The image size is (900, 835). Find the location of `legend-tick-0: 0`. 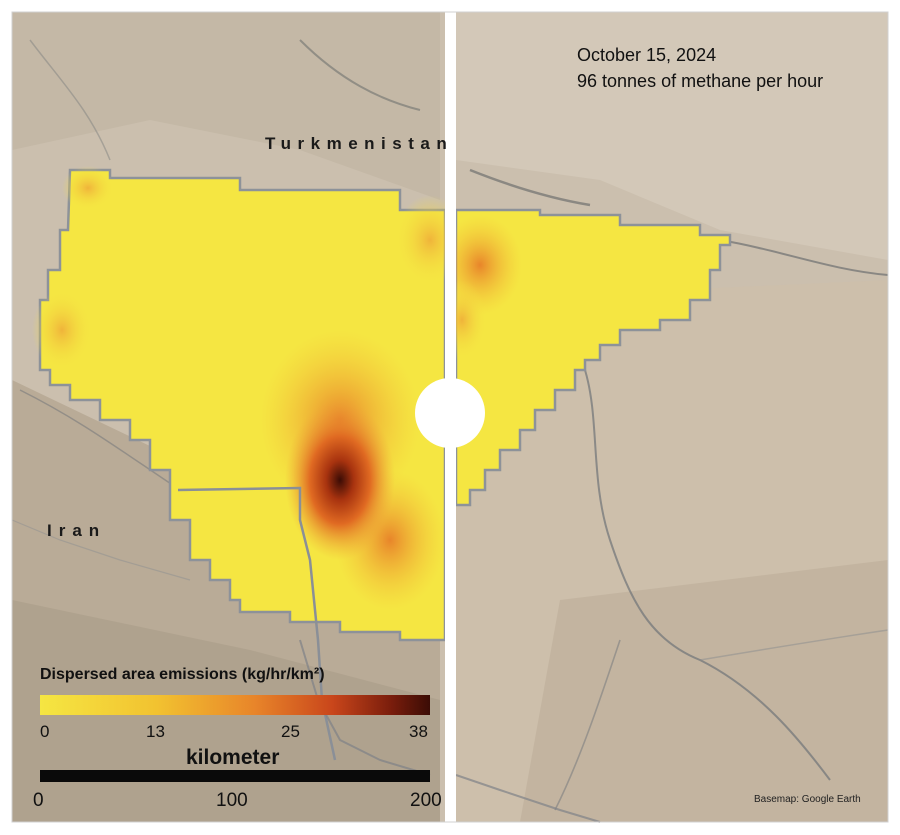

legend-tick-0: 0 is located at coordinates (45, 731).